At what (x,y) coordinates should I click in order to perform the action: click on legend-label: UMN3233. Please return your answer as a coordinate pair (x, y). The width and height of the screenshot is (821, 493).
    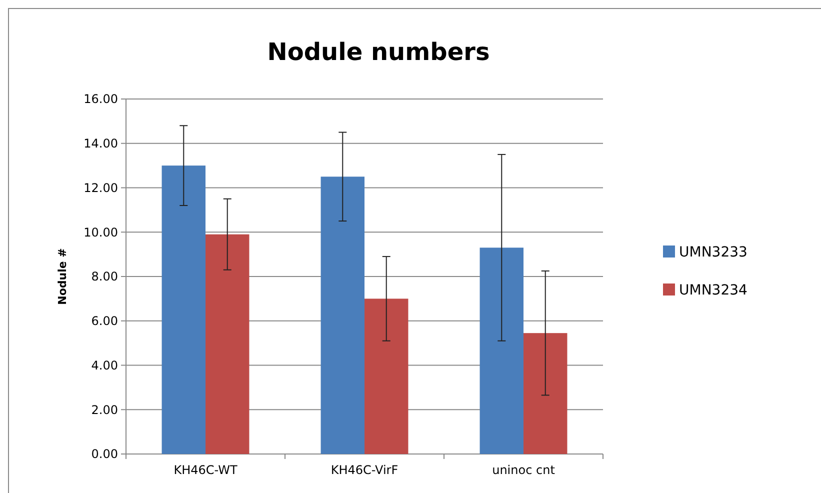
    Looking at the image, I should click on (713, 252).